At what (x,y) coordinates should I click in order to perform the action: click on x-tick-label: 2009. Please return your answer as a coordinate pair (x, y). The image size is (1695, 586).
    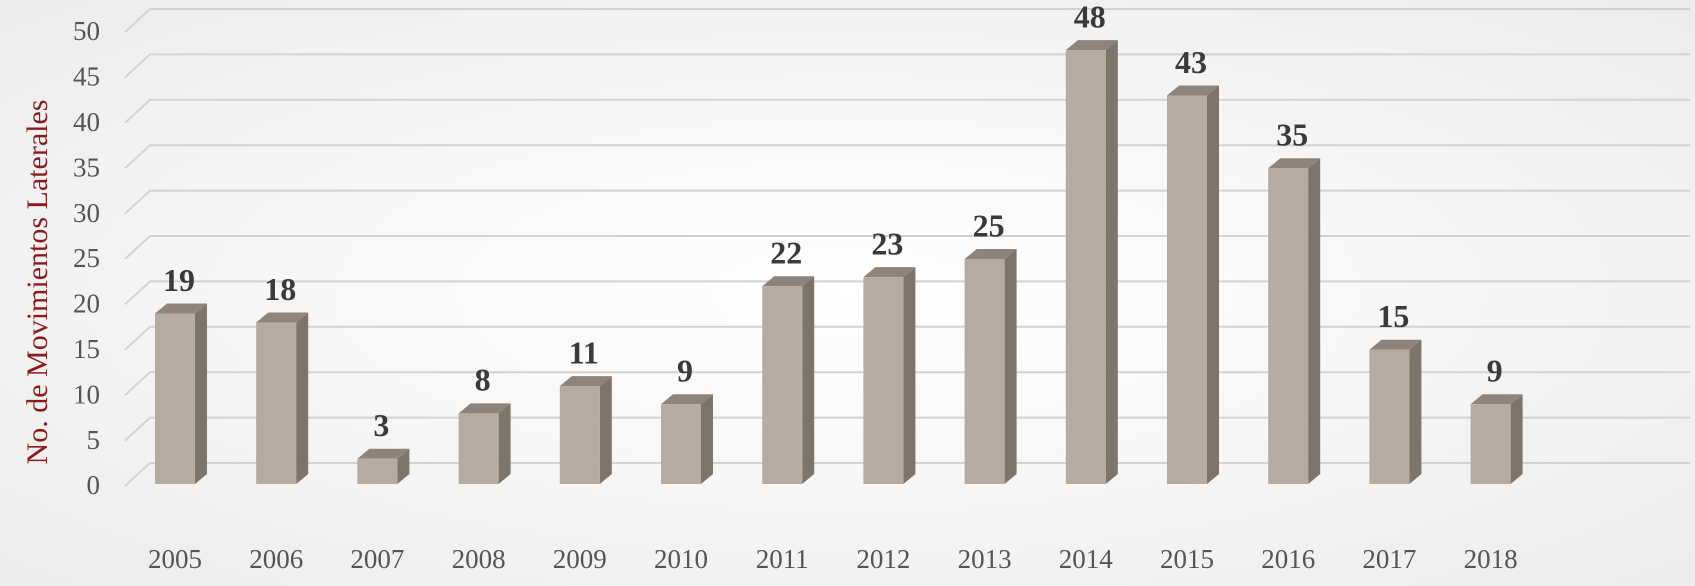
    Looking at the image, I should click on (580, 559).